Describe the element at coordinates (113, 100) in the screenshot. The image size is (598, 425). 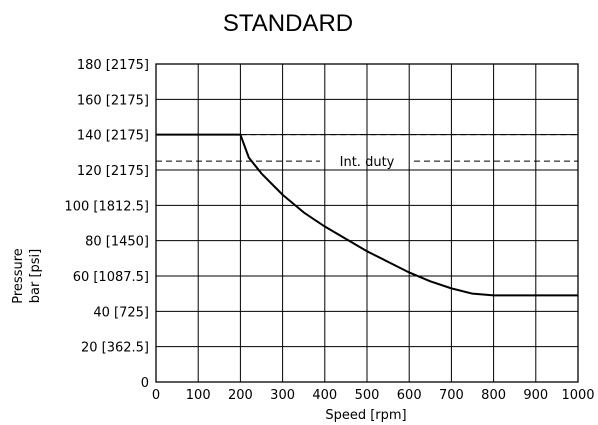
I see `y-tick-label: 160 [2175]` at that location.